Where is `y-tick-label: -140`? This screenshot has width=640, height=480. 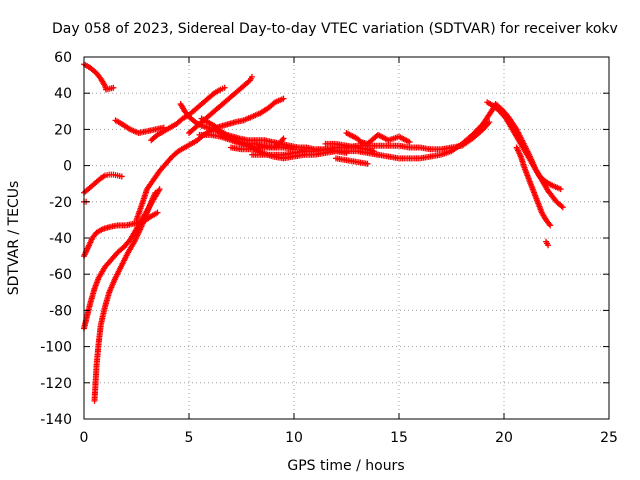
y-tick-label: -140 is located at coordinates (56, 420).